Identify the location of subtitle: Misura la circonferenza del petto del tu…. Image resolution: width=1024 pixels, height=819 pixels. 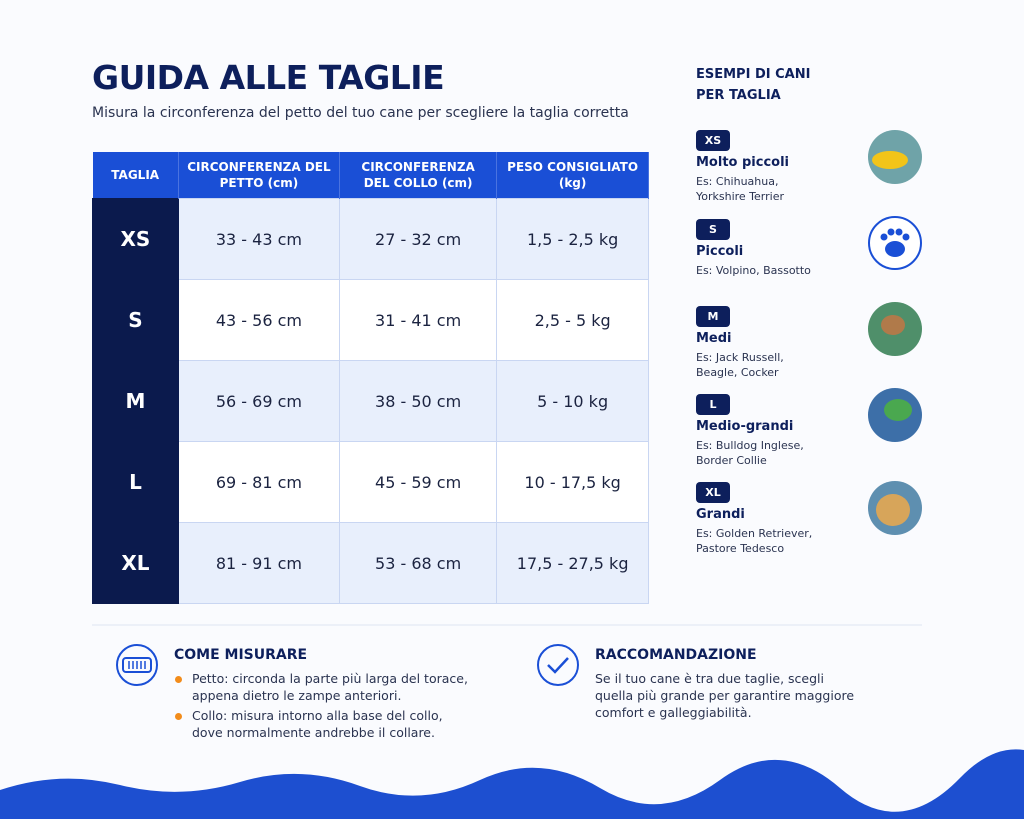
(360, 113).